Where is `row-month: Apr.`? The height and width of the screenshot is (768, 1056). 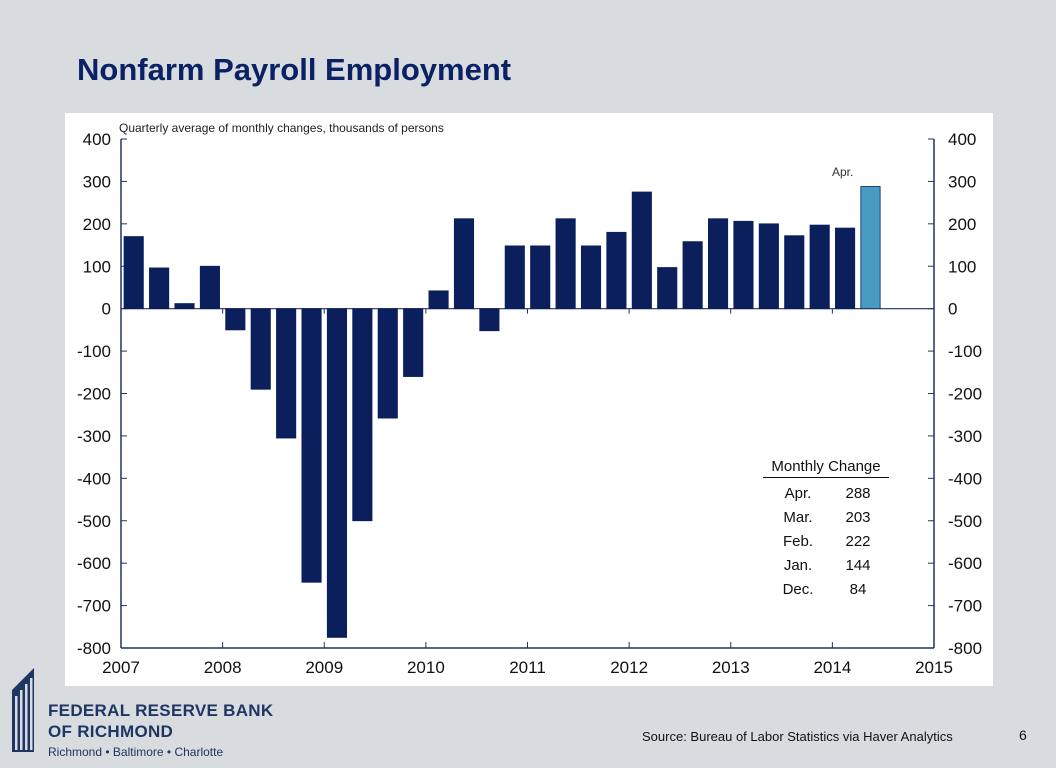 row-month: Apr. is located at coordinates (798, 493).